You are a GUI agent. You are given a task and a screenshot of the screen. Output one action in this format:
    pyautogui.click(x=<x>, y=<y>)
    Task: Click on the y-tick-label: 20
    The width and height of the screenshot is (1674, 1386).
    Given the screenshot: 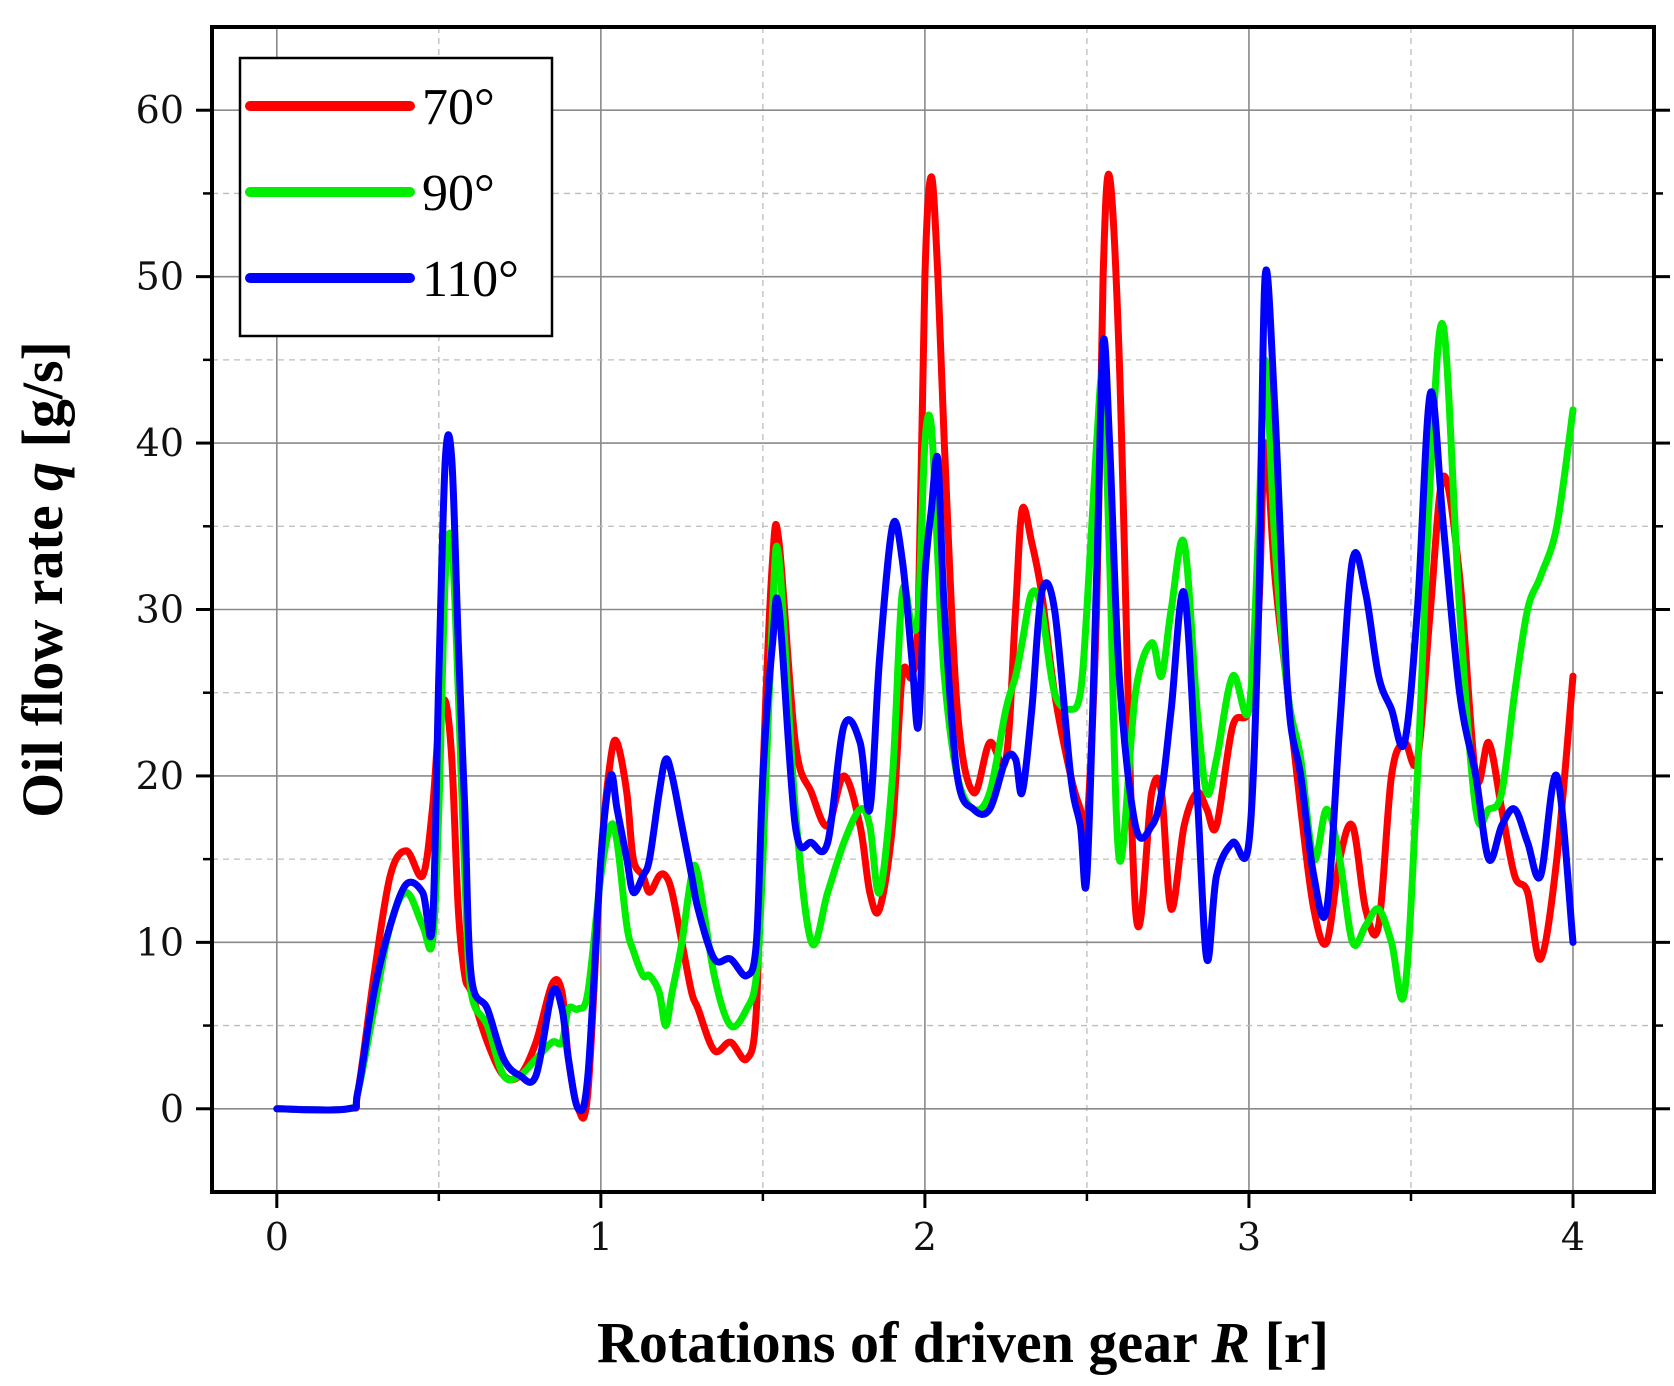 What is the action you would take?
    pyautogui.click(x=160, y=776)
    